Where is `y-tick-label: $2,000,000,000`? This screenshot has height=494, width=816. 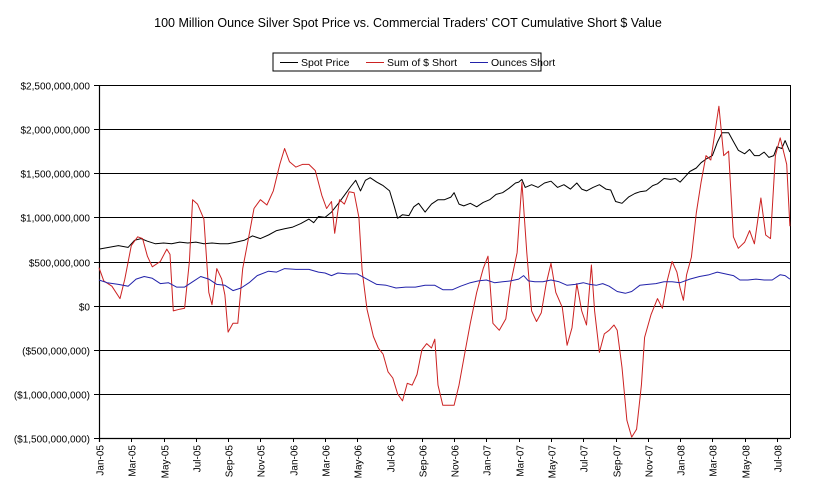 y-tick-label: $2,000,000,000 is located at coordinates (55, 131).